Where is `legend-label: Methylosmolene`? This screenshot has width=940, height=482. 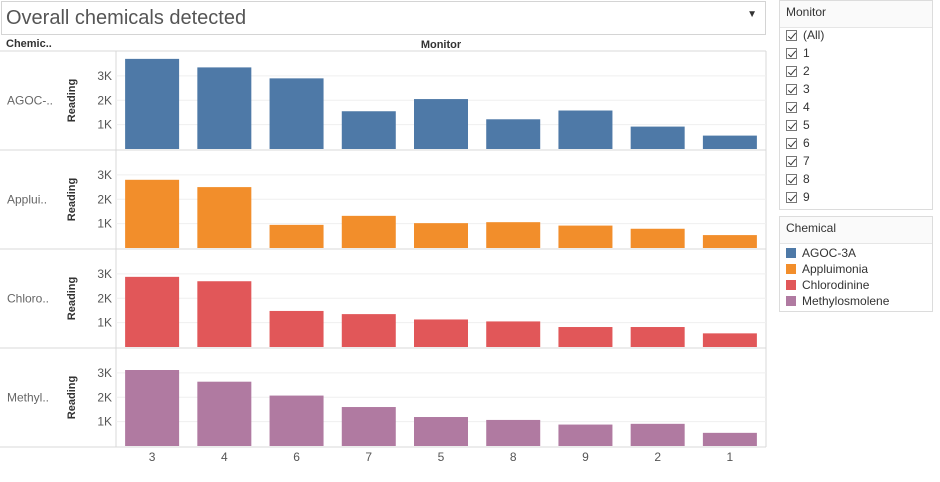 legend-label: Methylosmolene is located at coordinates (846, 301).